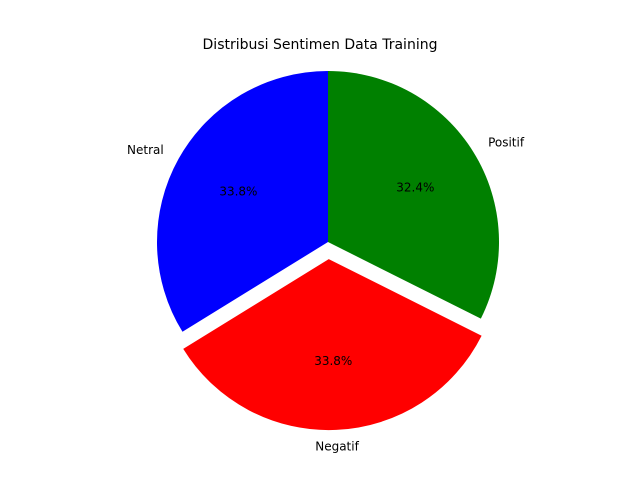 The width and height of the screenshot is (640, 480). What do you see at coordinates (145, 150) in the screenshot?
I see `slice-label-netral: Netral` at bounding box center [145, 150].